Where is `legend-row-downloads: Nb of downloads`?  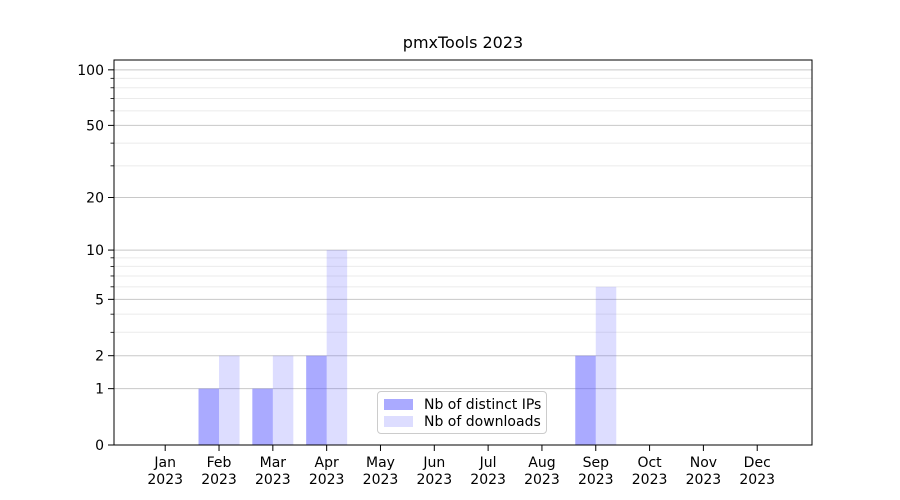
legend-row-downloads: Nb of downloads is located at coordinates (465, 421).